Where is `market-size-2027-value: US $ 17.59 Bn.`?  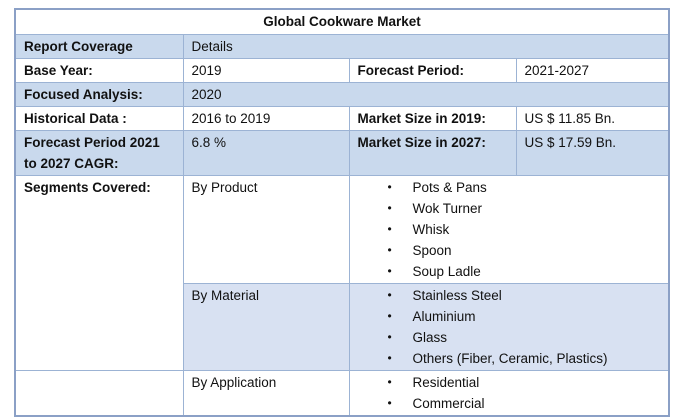
market-size-2027-value: US $ 17.59 Bn. is located at coordinates (592, 152).